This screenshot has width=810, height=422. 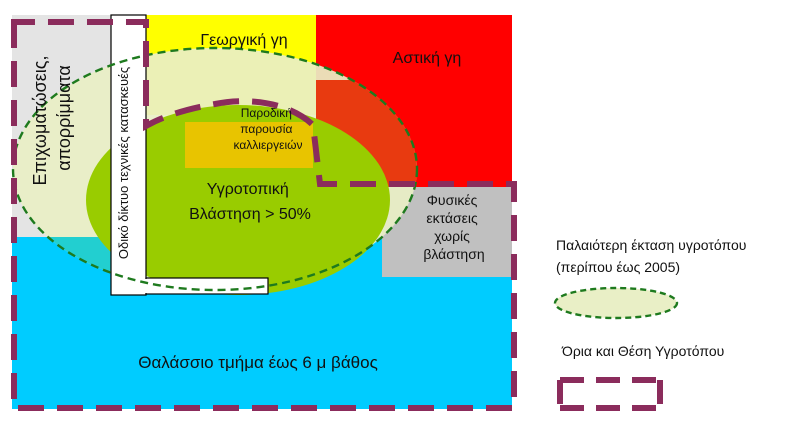 What do you see at coordinates (52, 118) in the screenshot?
I see `landfill-label: Επιχωματώσεις, απορρίμματα` at bounding box center [52, 118].